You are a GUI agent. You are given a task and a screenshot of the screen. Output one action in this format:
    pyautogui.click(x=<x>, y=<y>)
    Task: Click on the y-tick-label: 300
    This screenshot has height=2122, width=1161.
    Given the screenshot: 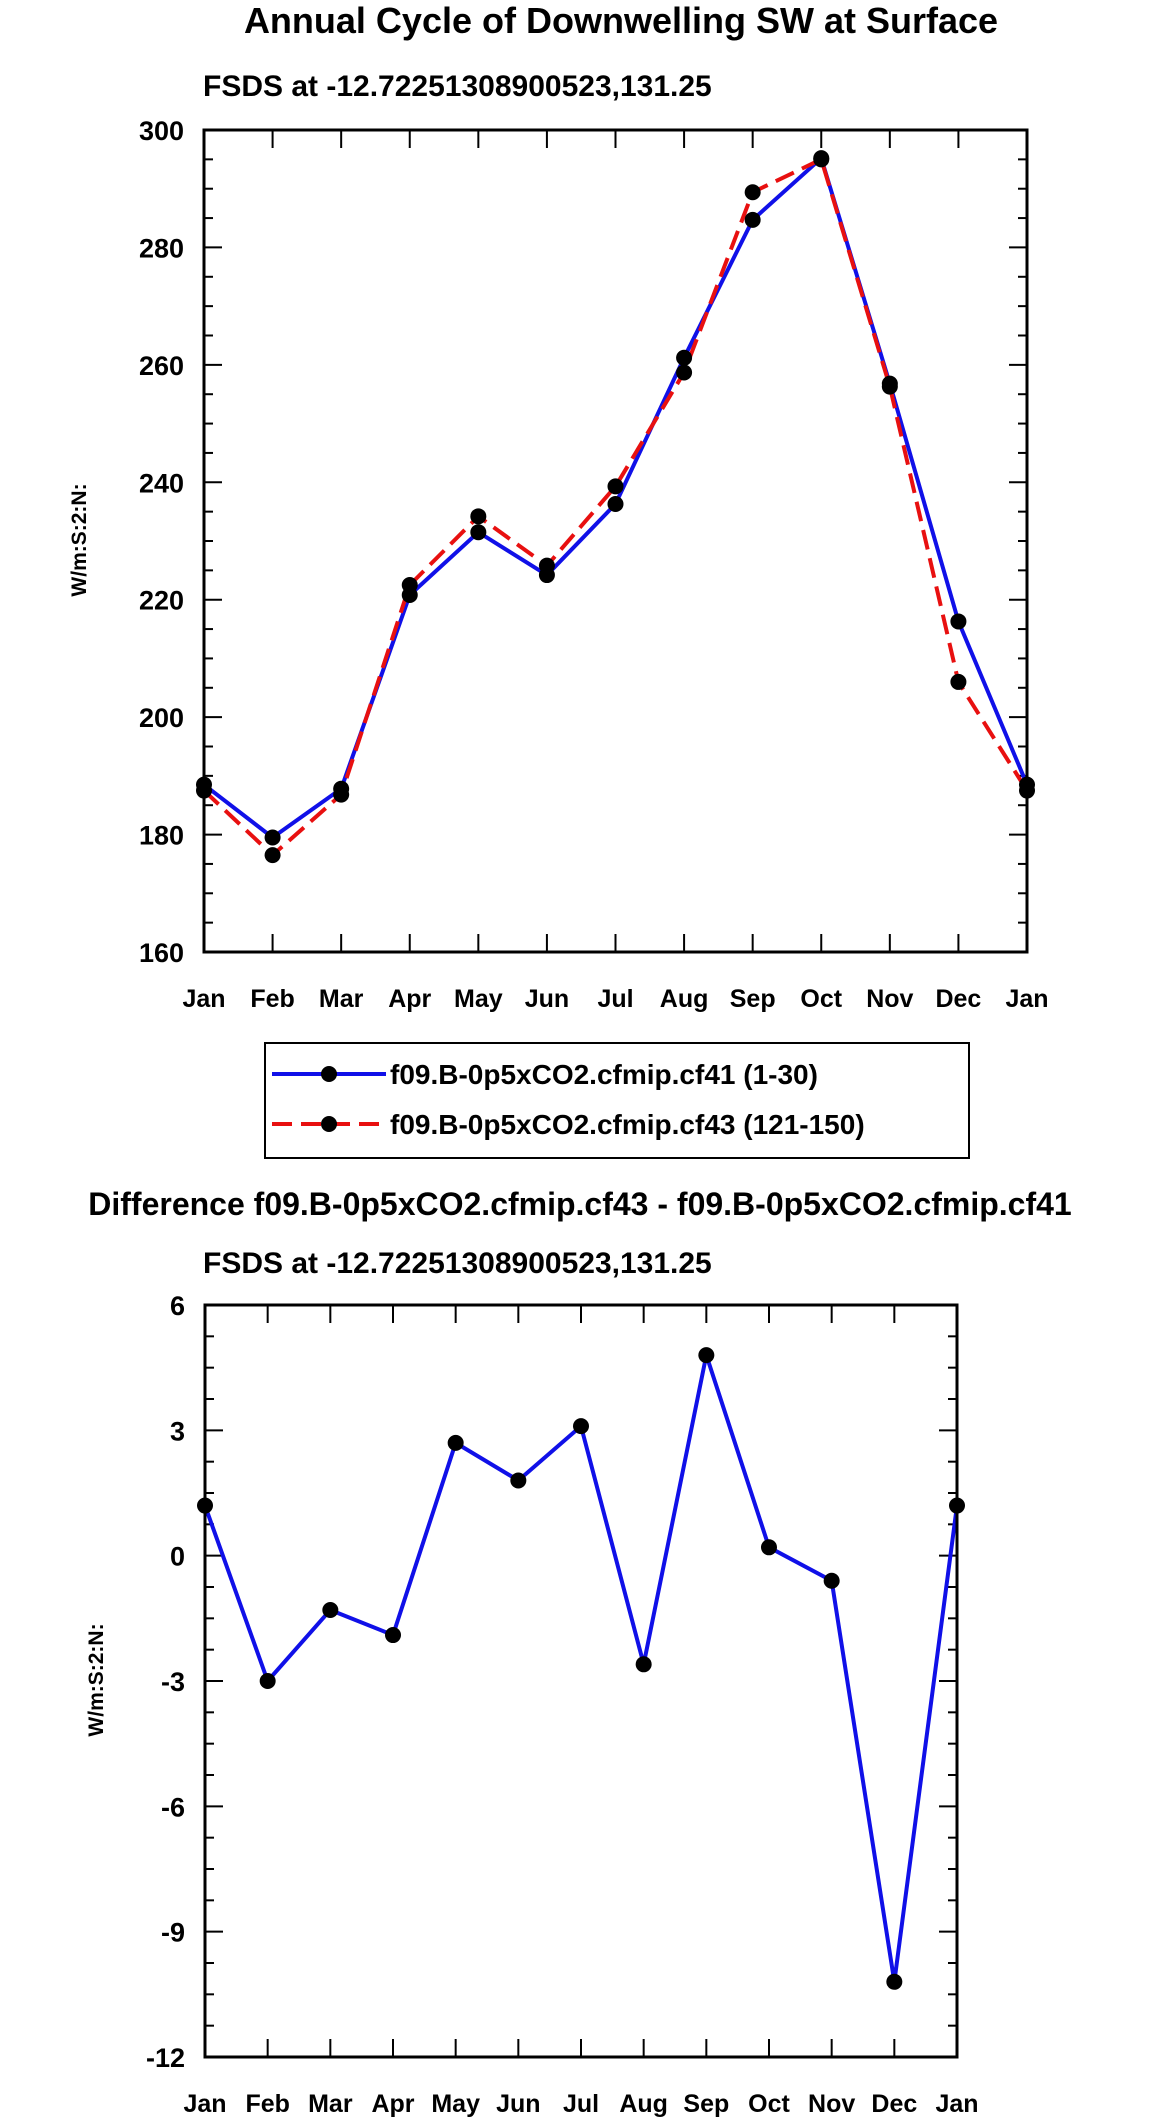 What is the action you would take?
    pyautogui.click(x=161, y=131)
    